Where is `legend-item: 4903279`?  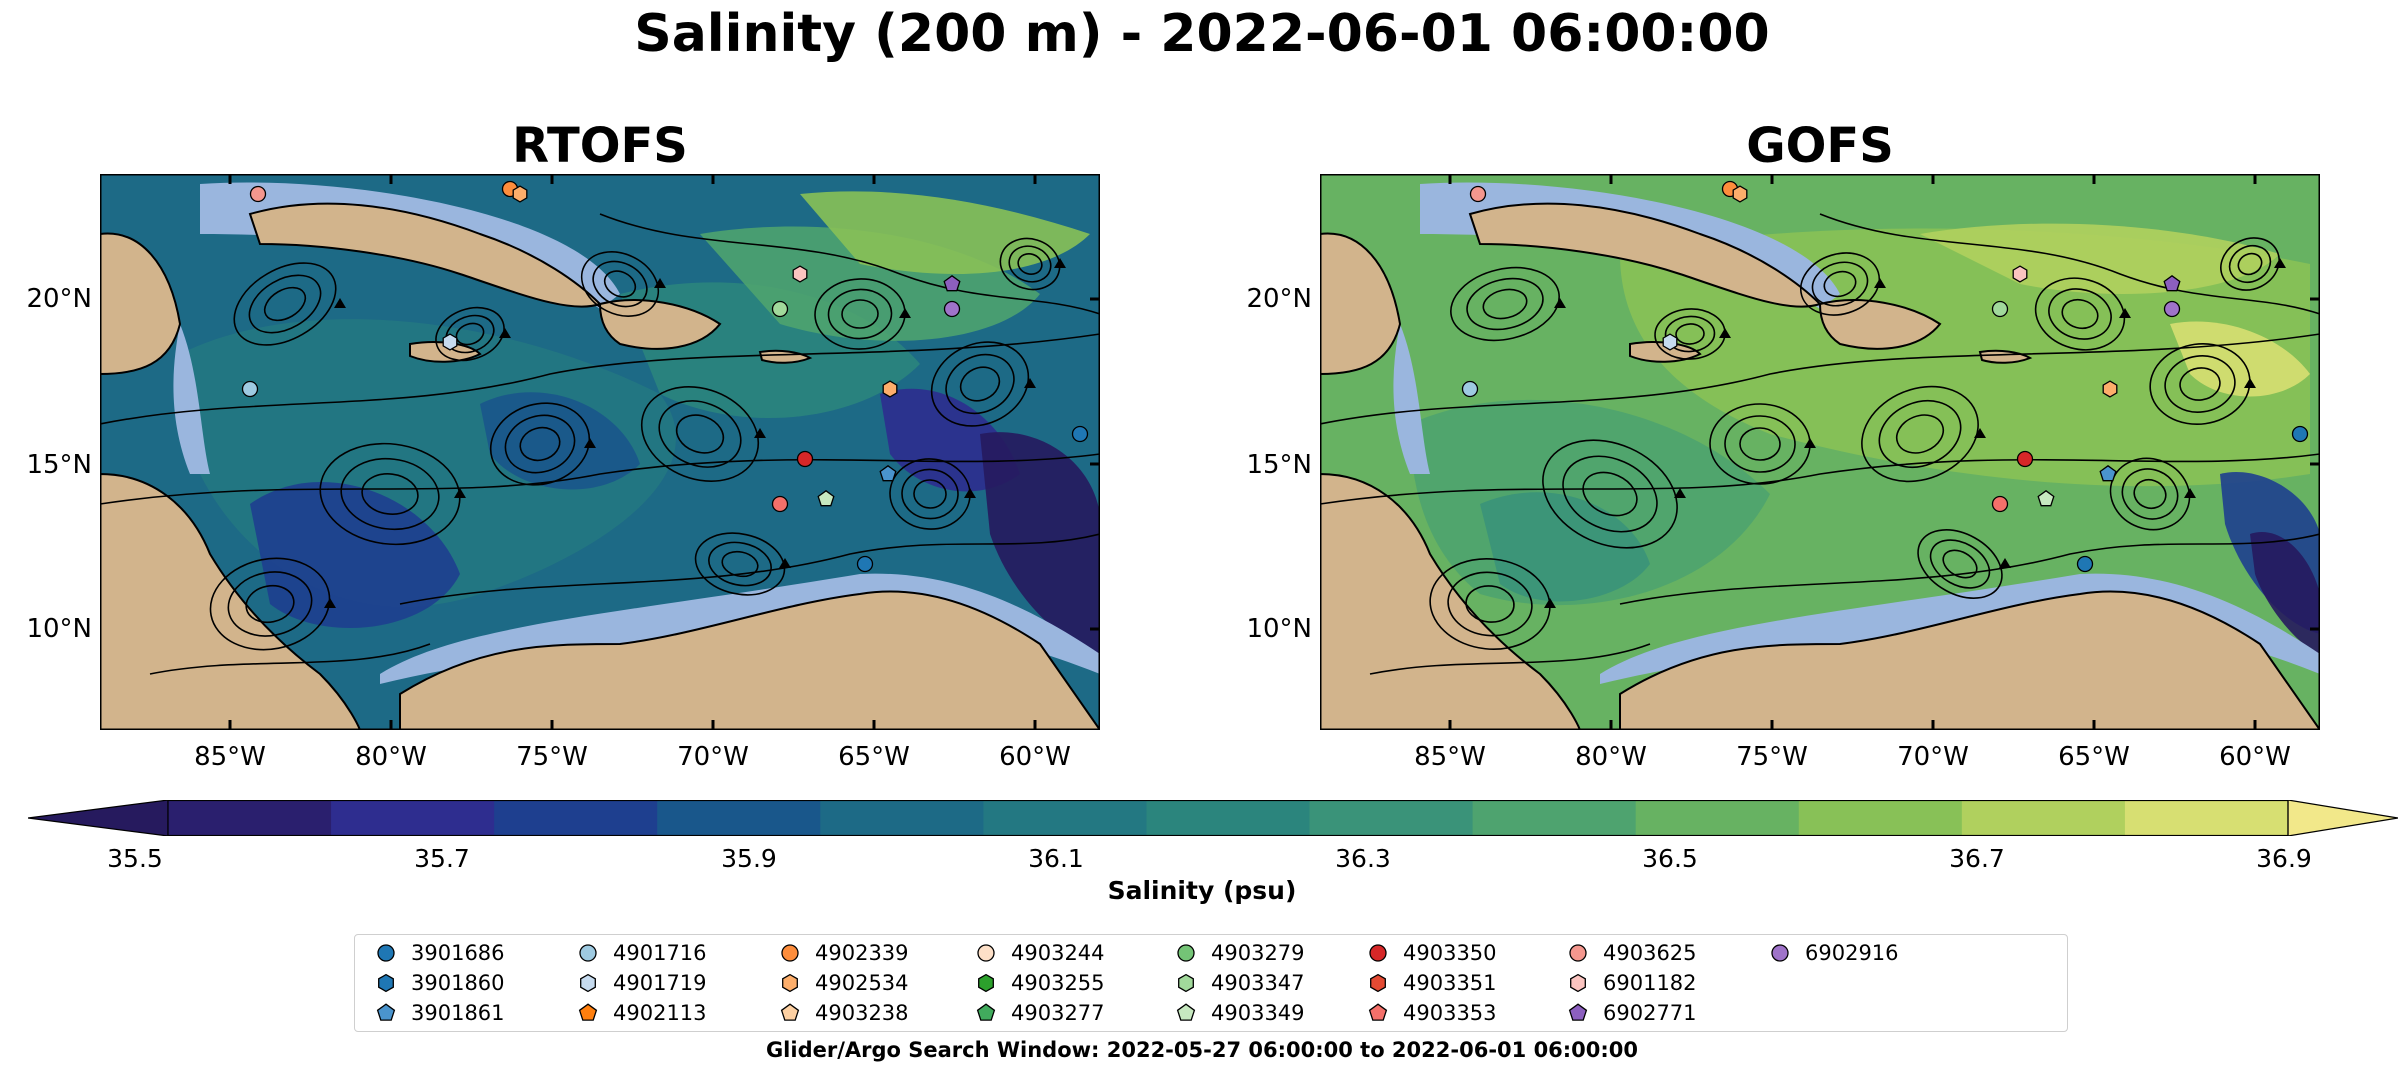 legend-item: 4903279 is located at coordinates (1240, 953).